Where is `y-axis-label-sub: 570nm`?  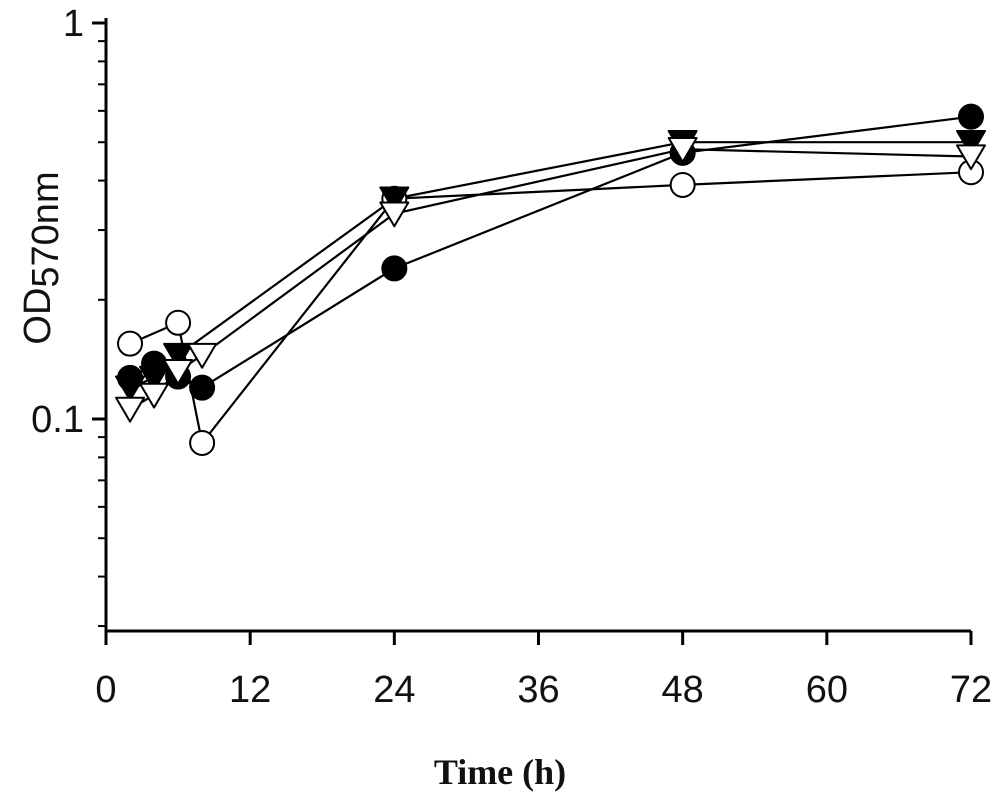
y-axis-label-sub: 570nm is located at coordinates (46, 229).